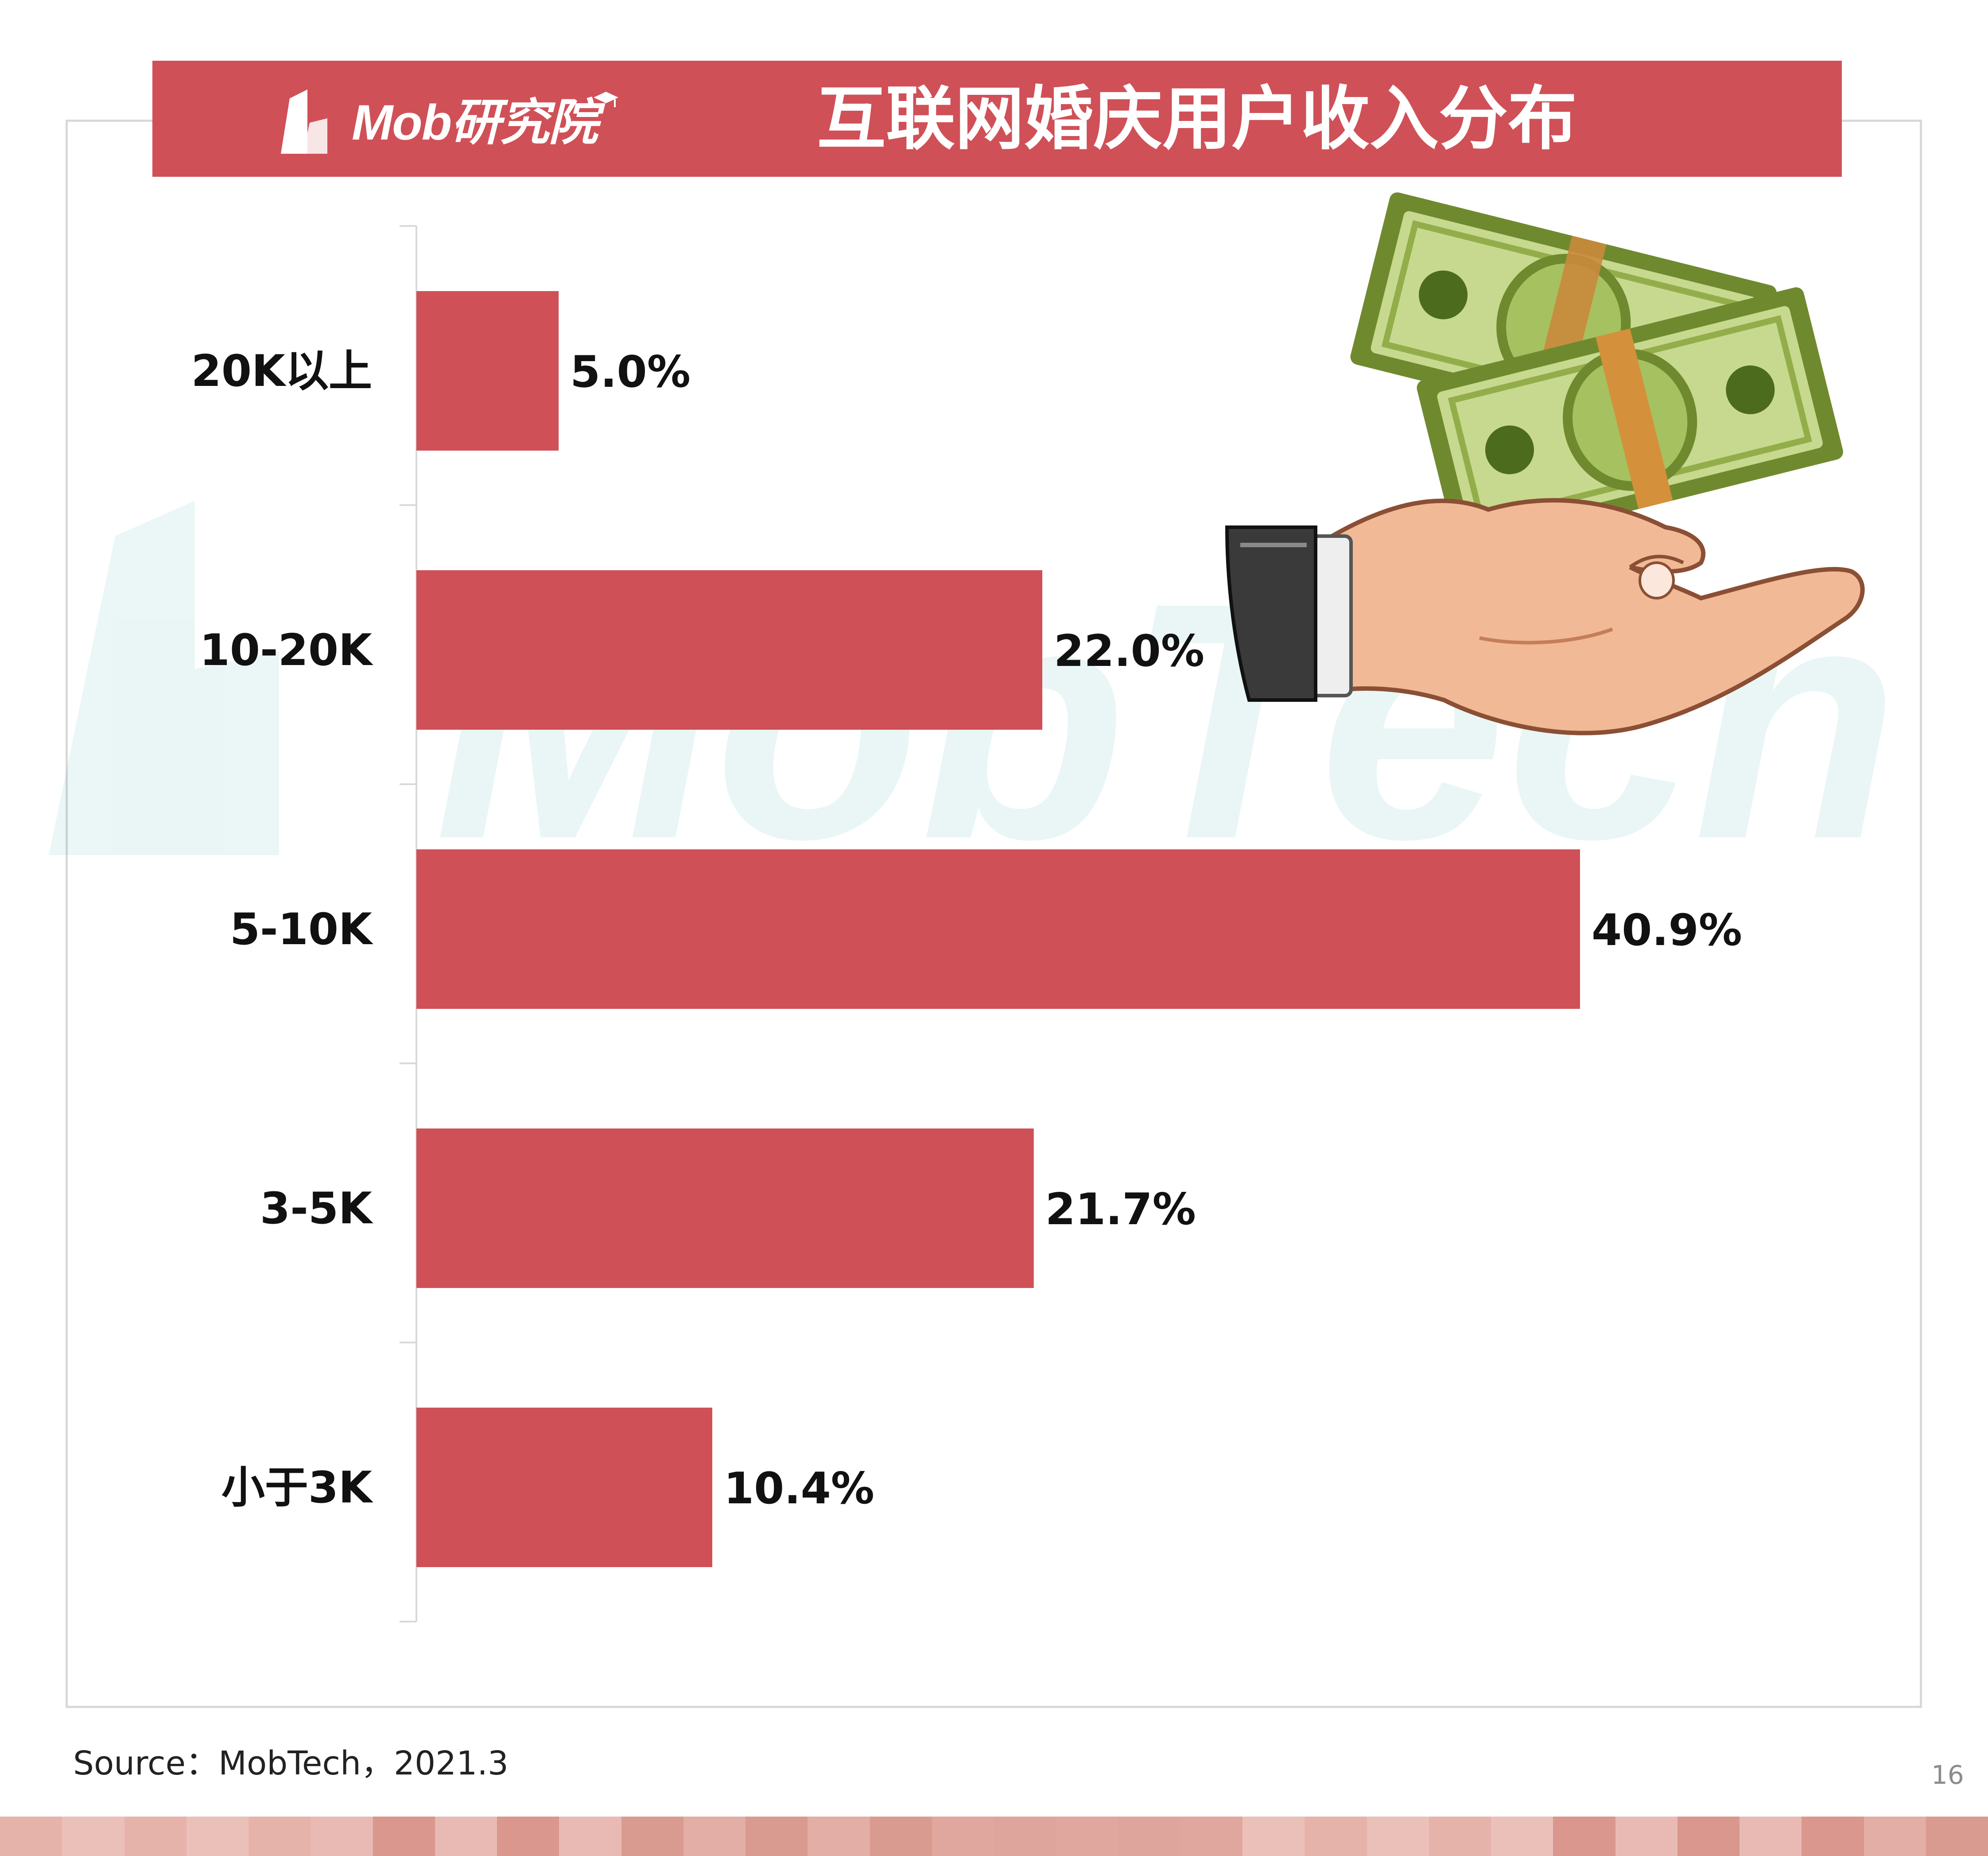 This screenshot has height=1856, width=1988. Describe the element at coordinates (1947, 1775) in the screenshot. I see `page-number: 16` at that location.